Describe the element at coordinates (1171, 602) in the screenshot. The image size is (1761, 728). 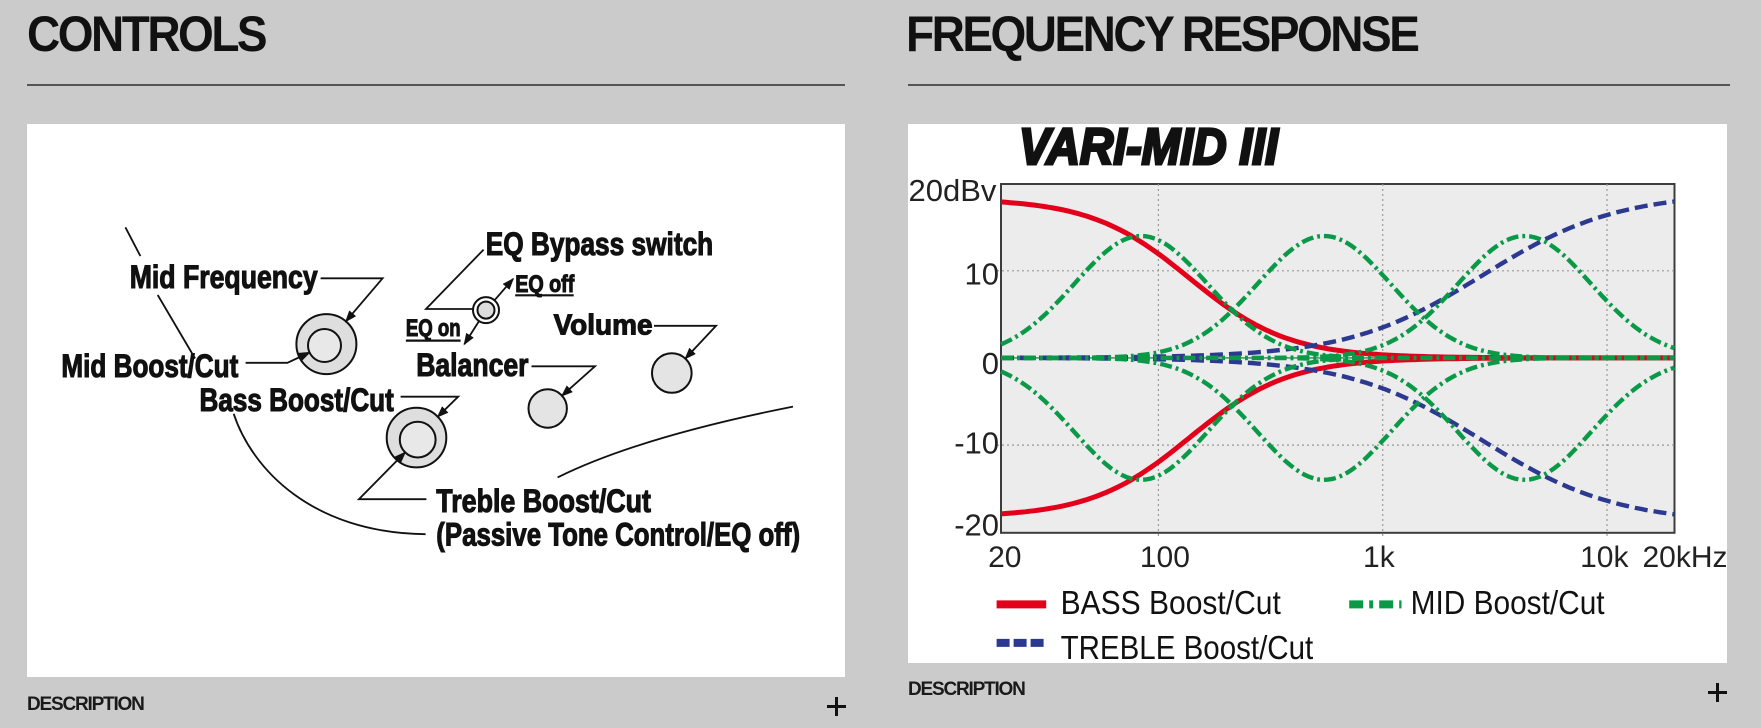
I see `svg-text: BASS Boost/Cut` at that location.